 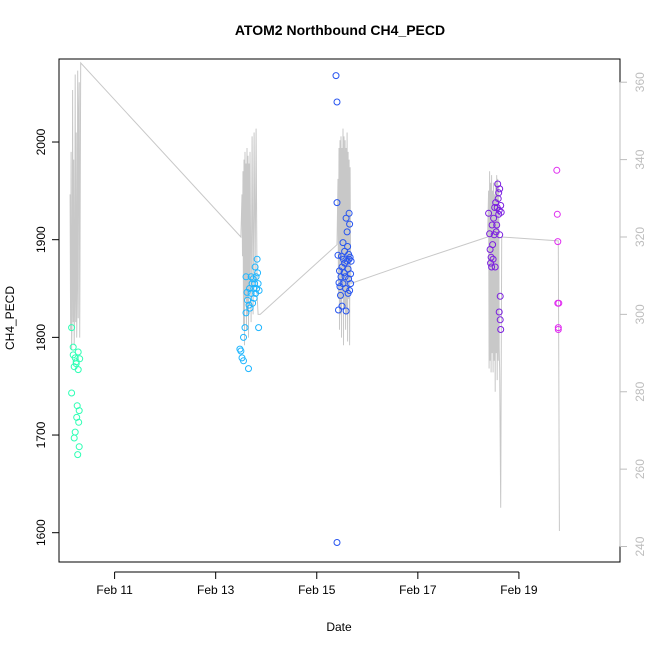 I want to click on y2-tick-label-0: 240, so click(x=640, y=546).